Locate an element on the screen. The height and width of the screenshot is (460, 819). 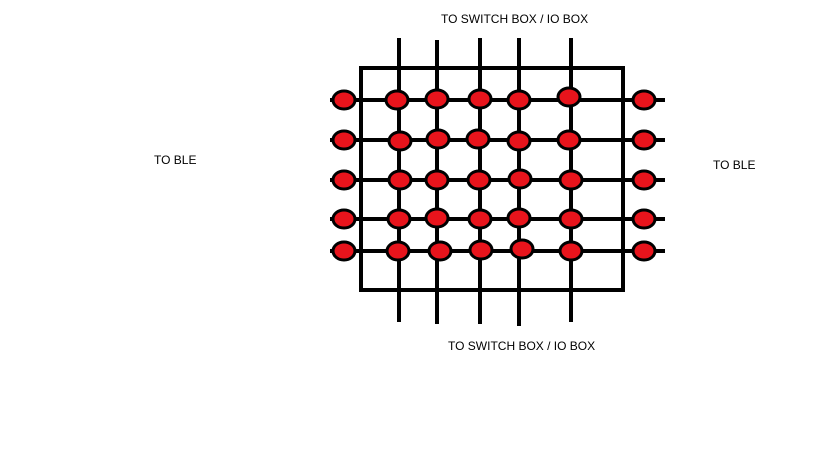
label-bottom: TO SWITCH BOX / IO BOX is located at coordinates (521, 346).